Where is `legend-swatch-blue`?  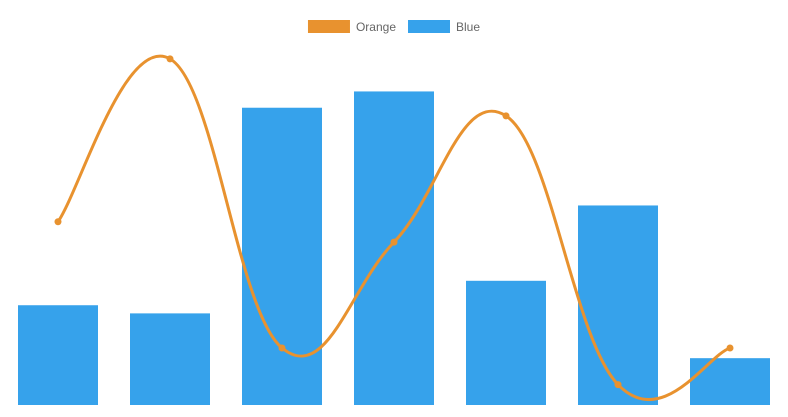 legend-swatch-blue is located at coordinates (429, 26).